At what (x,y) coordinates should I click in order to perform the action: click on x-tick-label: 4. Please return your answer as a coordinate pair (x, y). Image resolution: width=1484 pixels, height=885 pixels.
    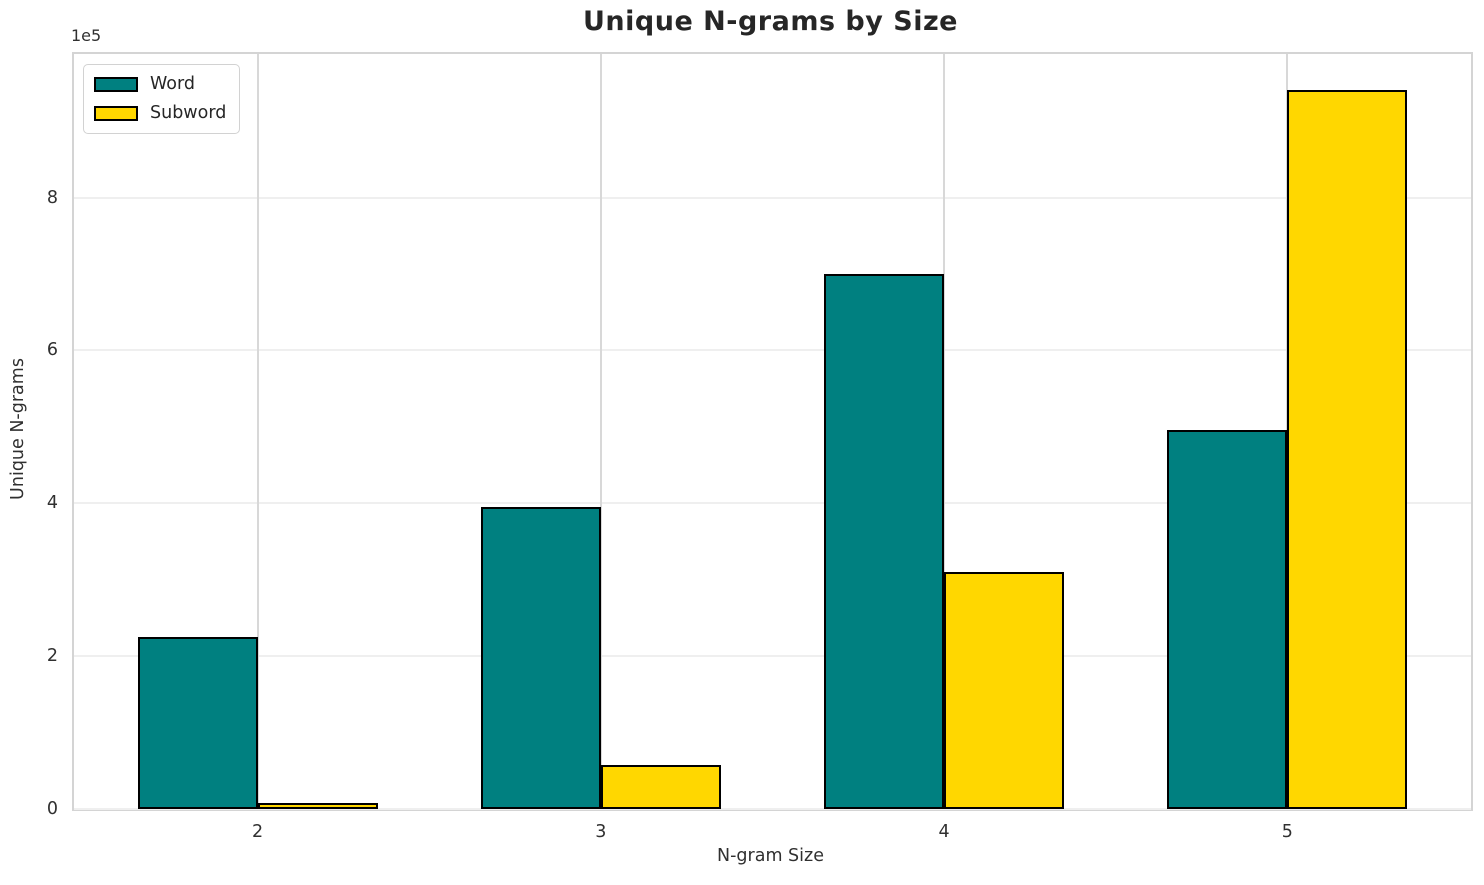
    Looking at the image, I should click on (944, 832).